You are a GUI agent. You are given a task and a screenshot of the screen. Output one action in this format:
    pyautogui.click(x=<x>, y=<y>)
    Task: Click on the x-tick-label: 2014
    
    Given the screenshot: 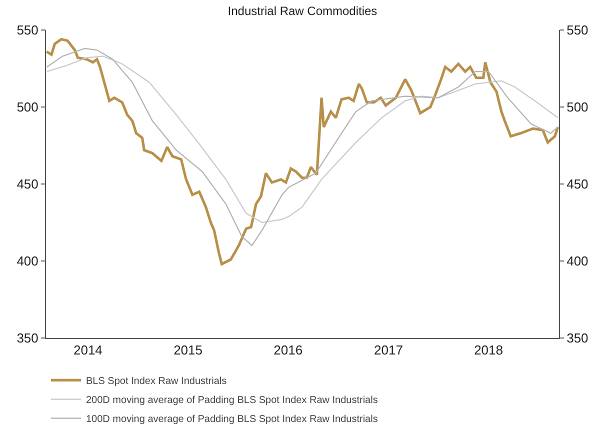 What is the action you would take?
    pyautogui.click(x=87, y=350)
    